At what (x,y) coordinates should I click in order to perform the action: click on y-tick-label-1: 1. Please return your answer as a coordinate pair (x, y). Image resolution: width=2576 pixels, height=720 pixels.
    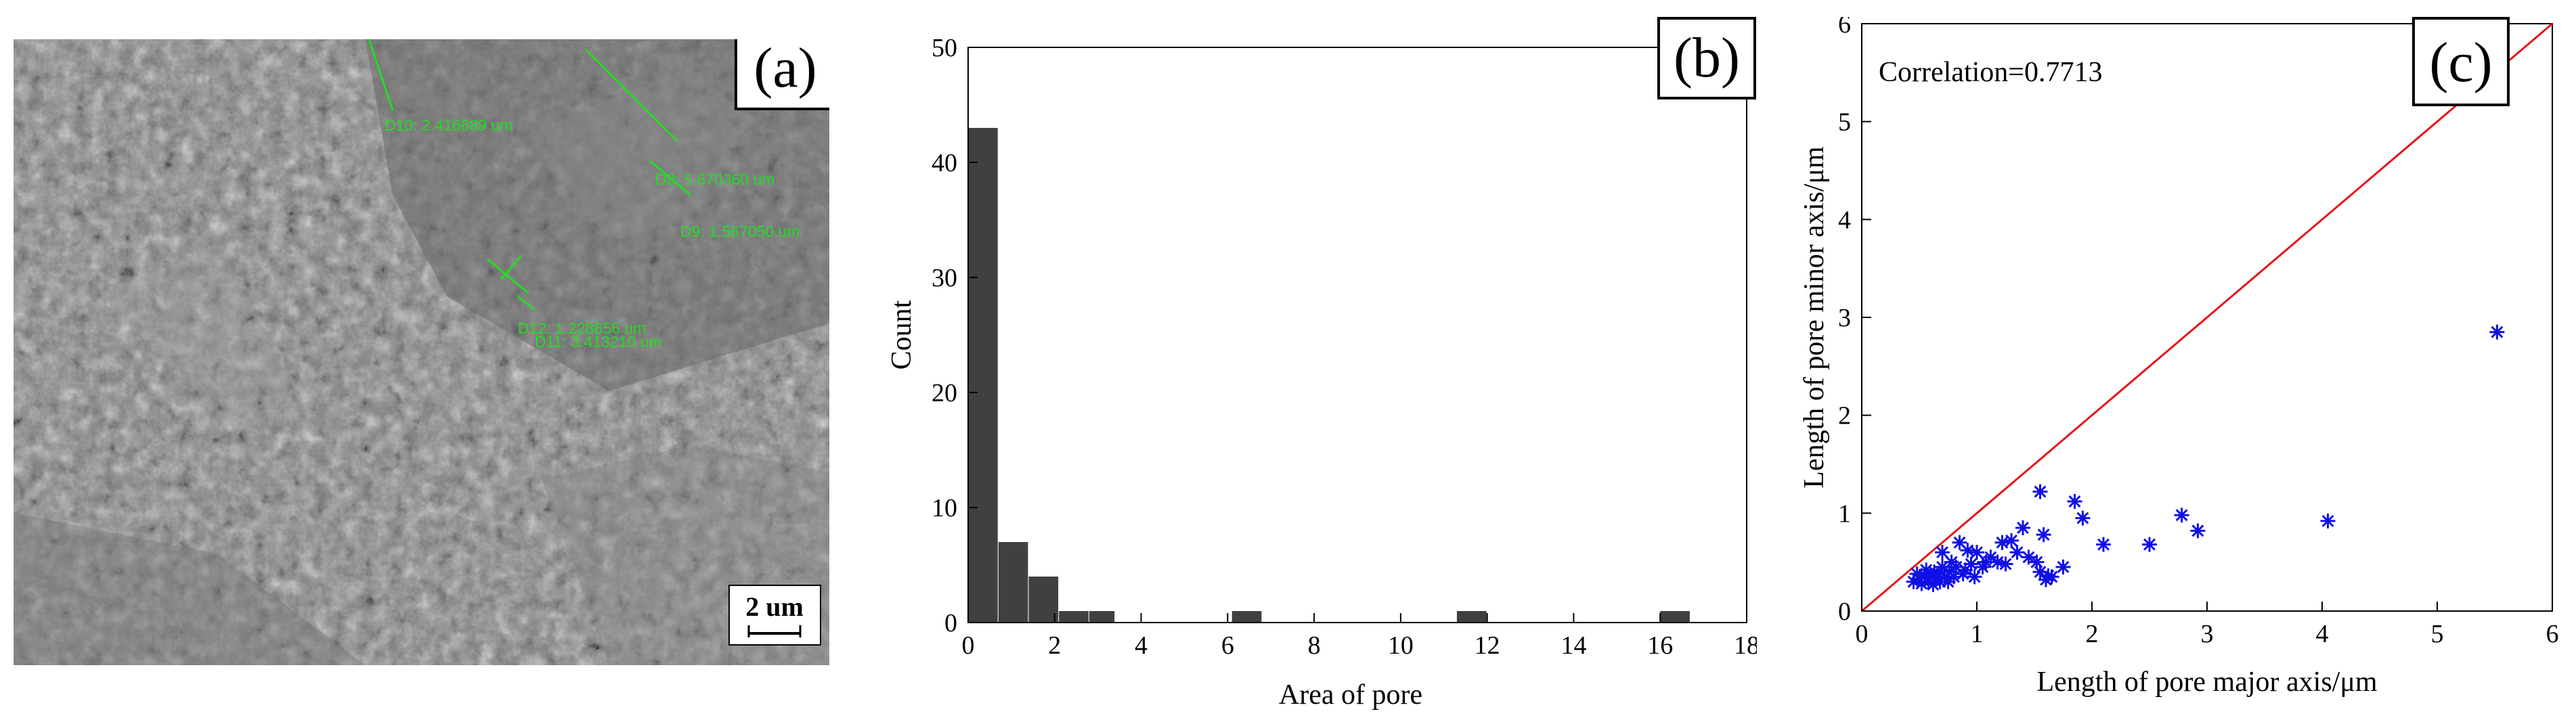
    Looking at the image, I should click on (1844, 513).